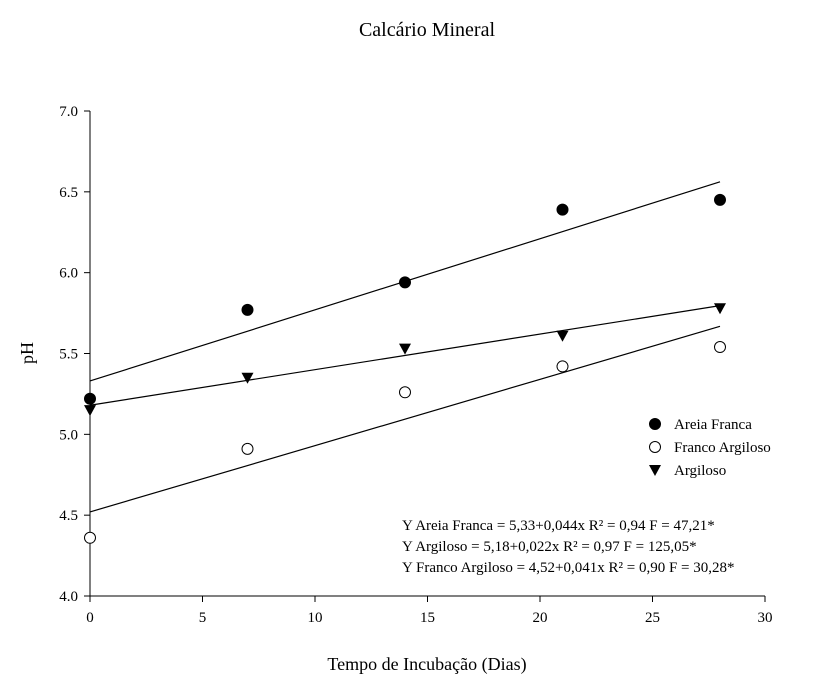  I want to click on x-ticks: 0 5 10 15 20 25 30, so click(429, 611).